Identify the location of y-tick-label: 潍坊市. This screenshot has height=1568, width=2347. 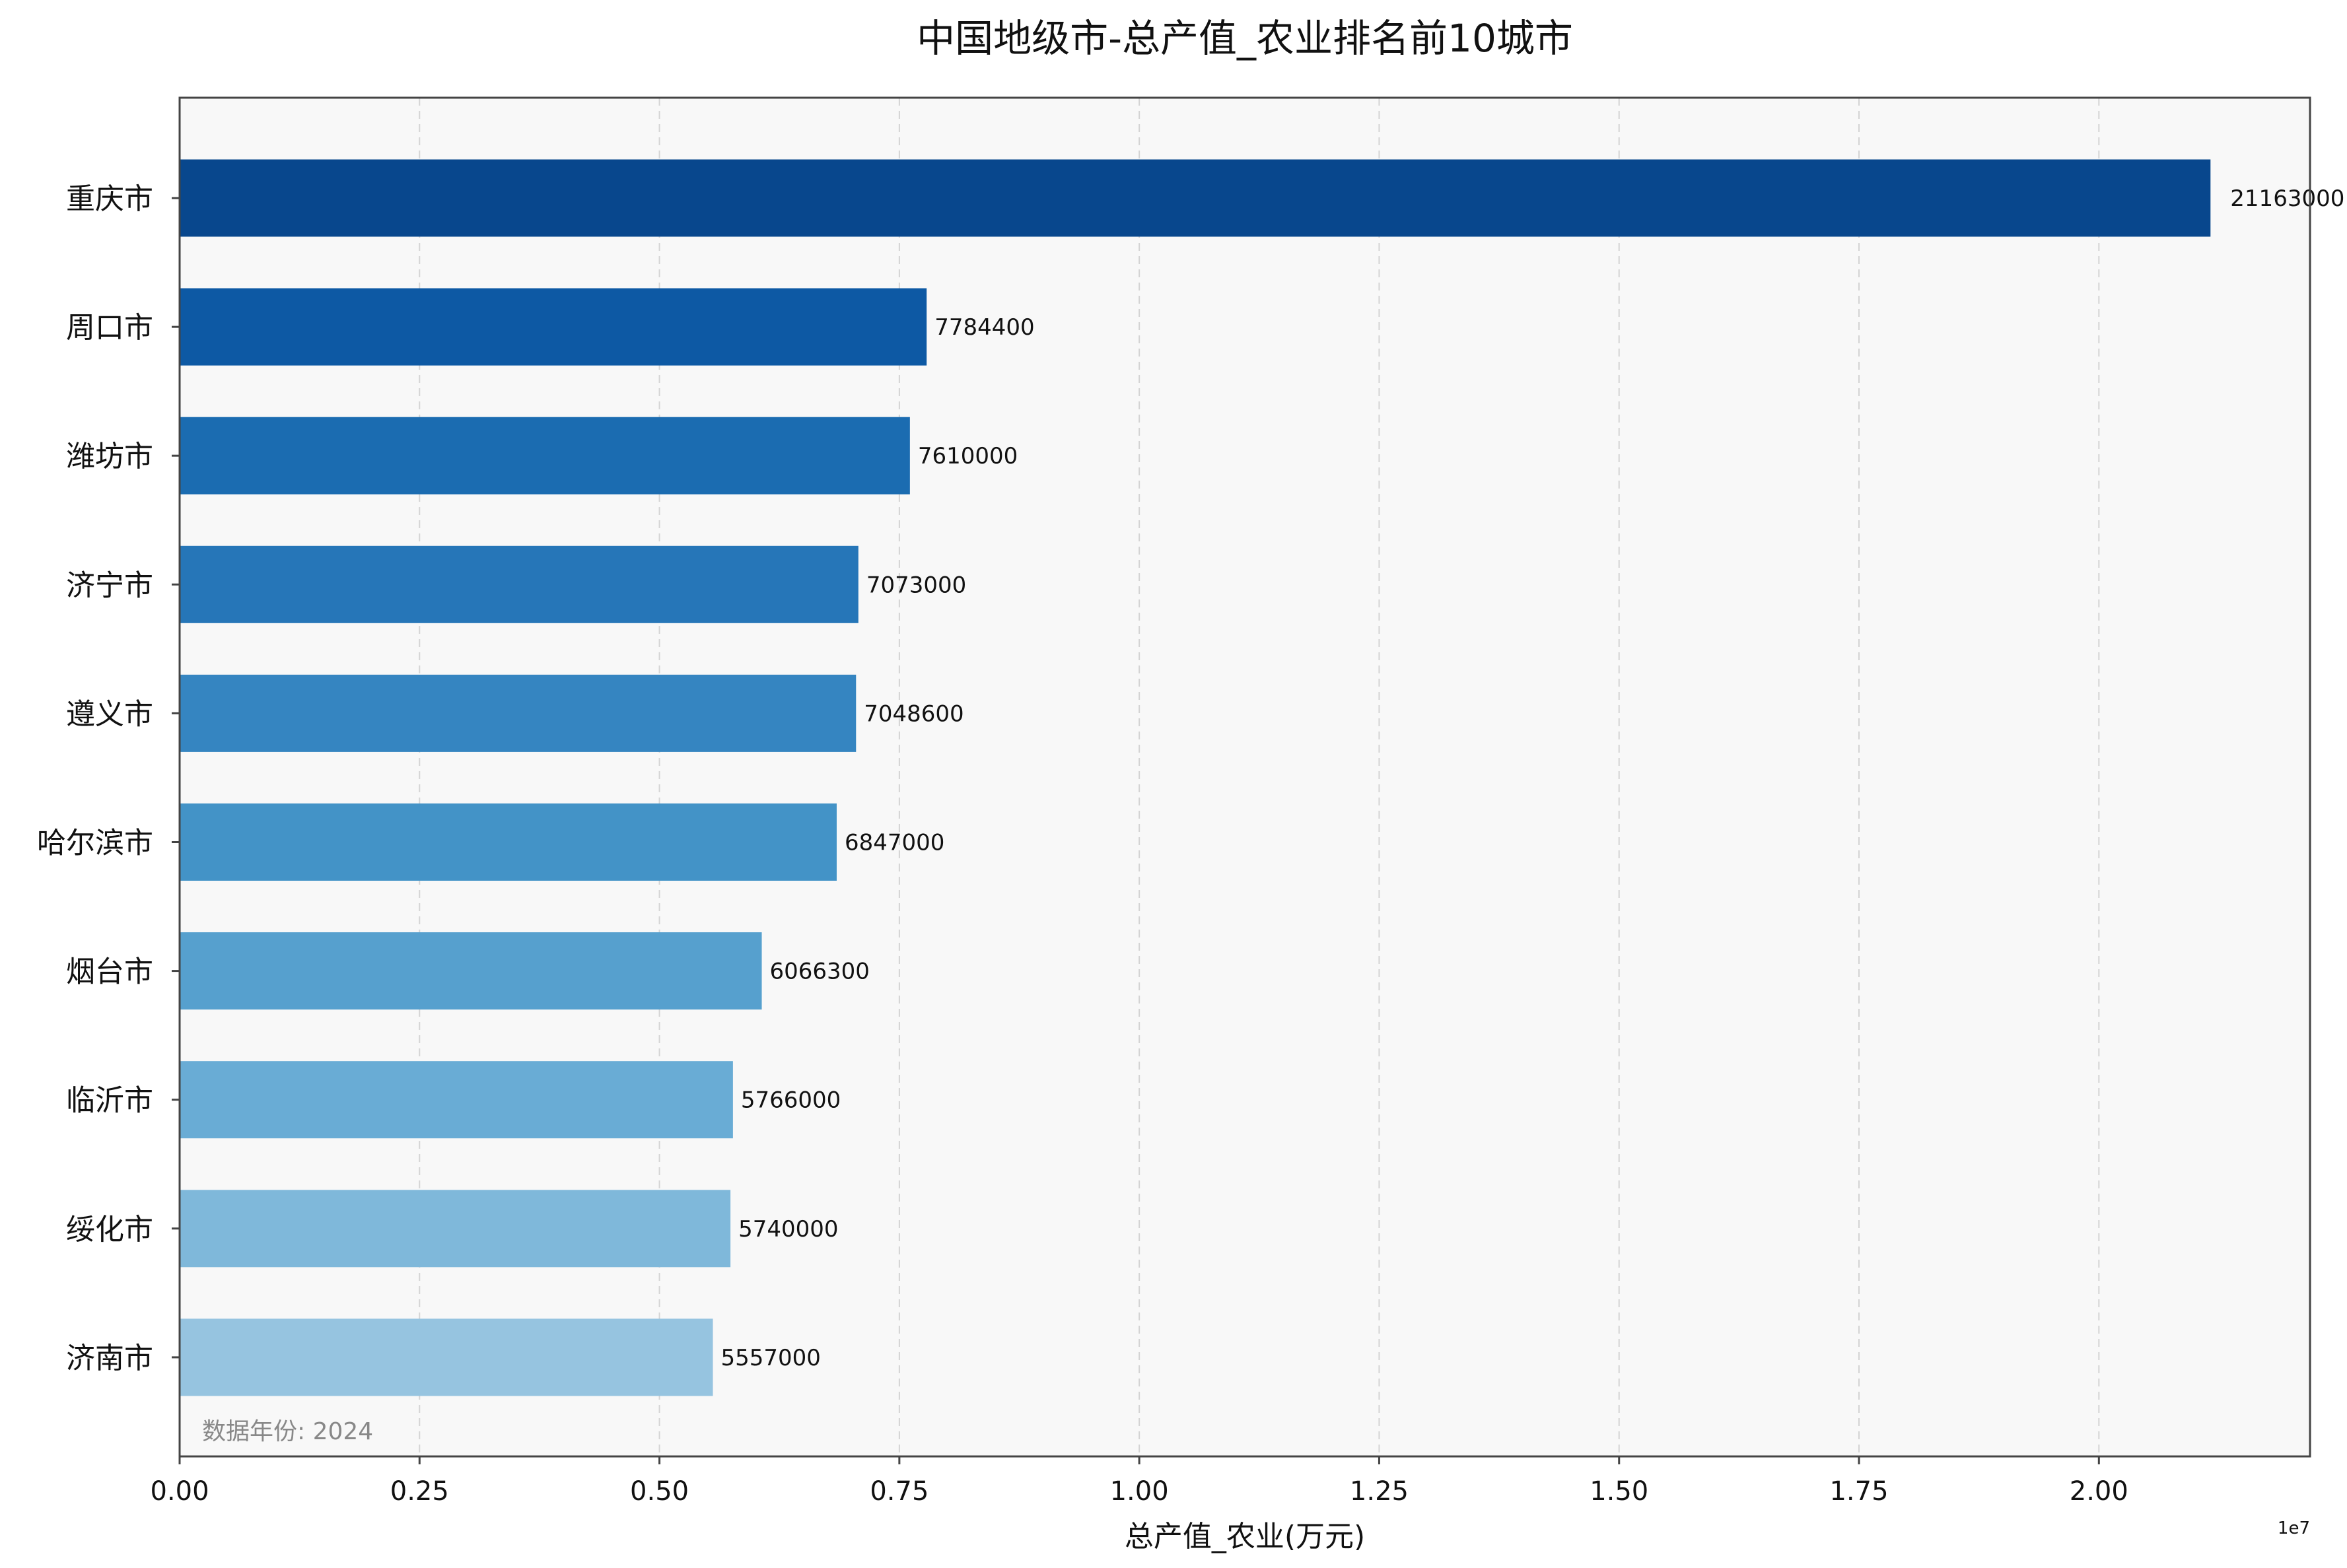
(109, 456).